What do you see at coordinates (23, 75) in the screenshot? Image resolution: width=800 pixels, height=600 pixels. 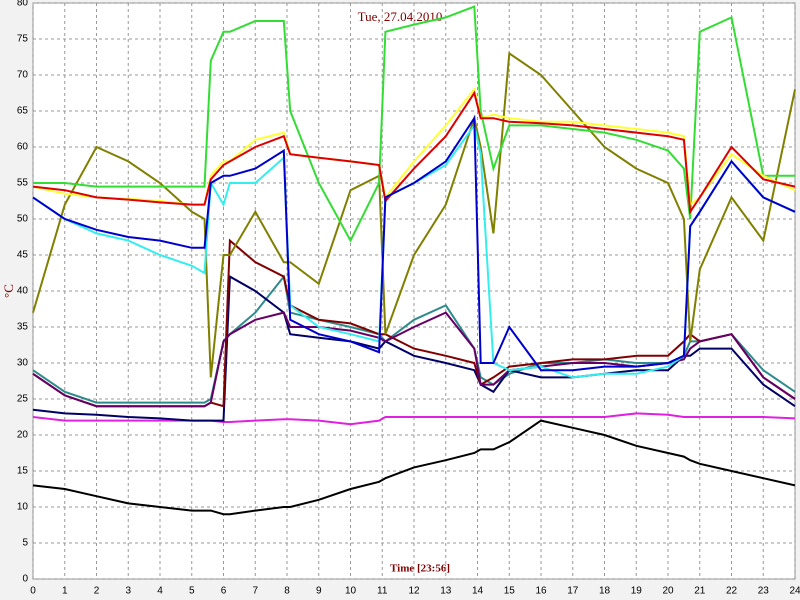 I see `y-tick-label: 70` at bounding box center [23, 75].